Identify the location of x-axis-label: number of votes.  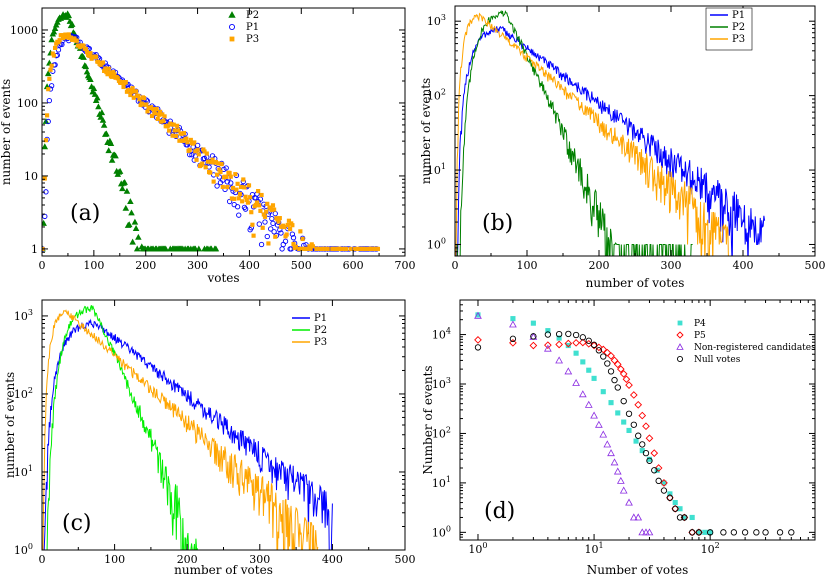
(223, 570).